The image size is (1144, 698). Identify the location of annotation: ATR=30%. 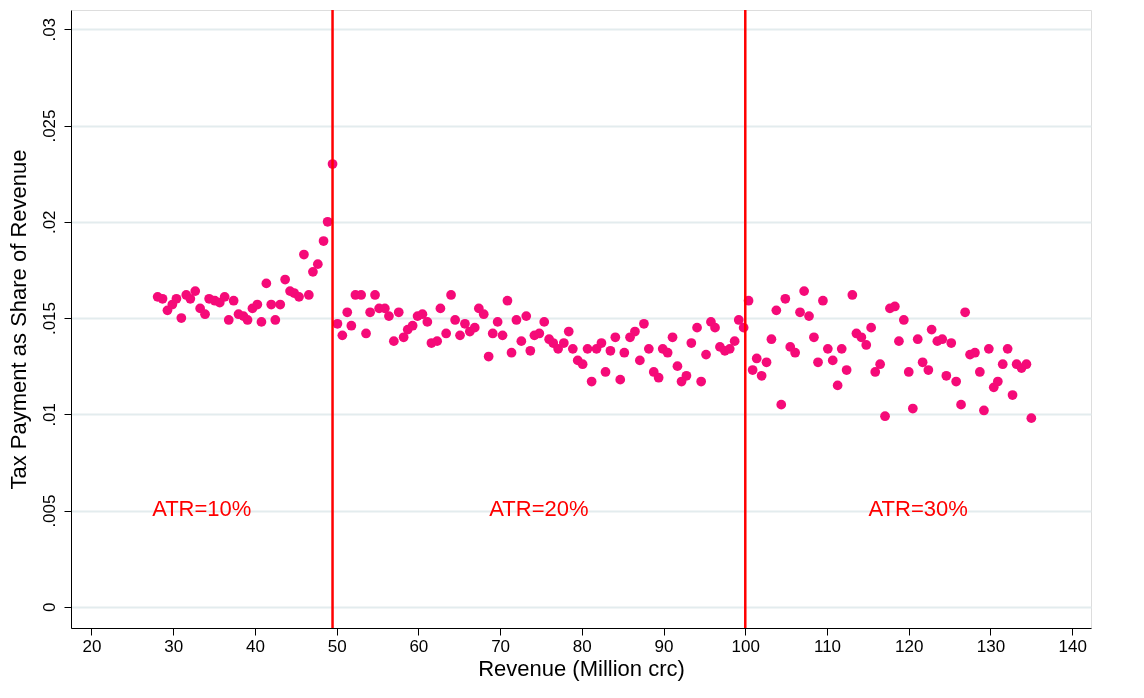
(918, 508).